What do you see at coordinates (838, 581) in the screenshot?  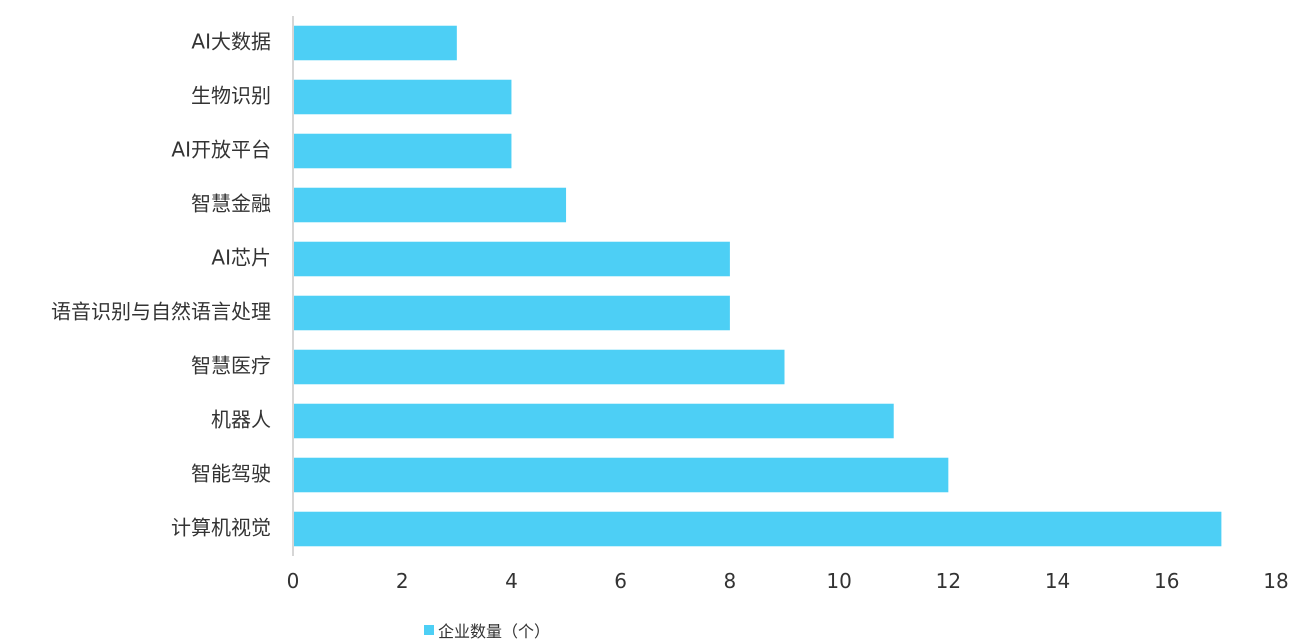 I see `x-tick-label: 10` at bounding box center [838, 581].